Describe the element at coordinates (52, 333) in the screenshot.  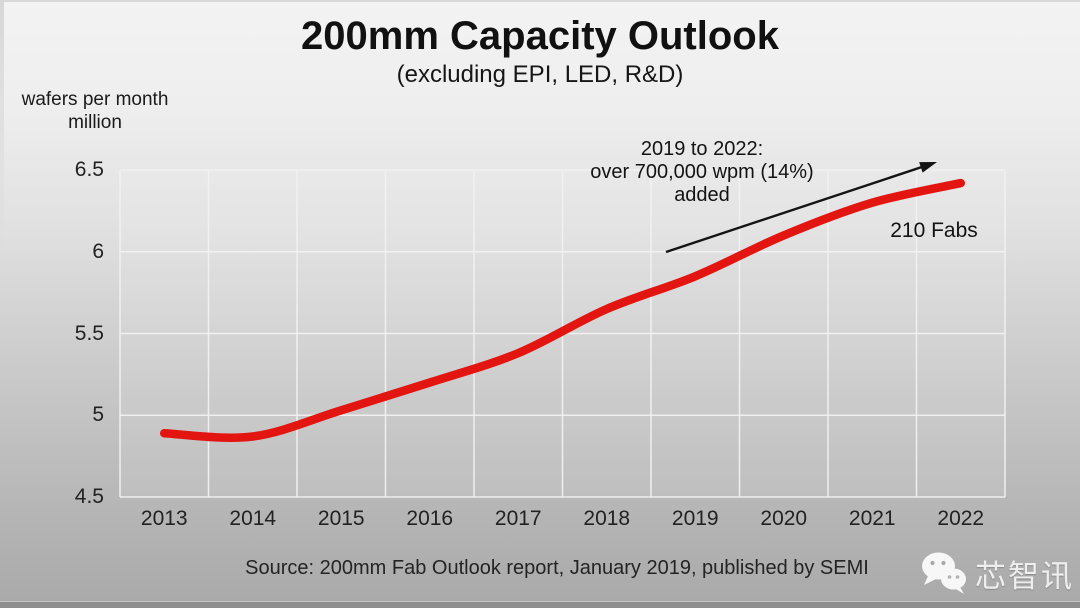
I see `y-axis-tick-labels: 6.5 6 5.5 5 4.5` at that location.